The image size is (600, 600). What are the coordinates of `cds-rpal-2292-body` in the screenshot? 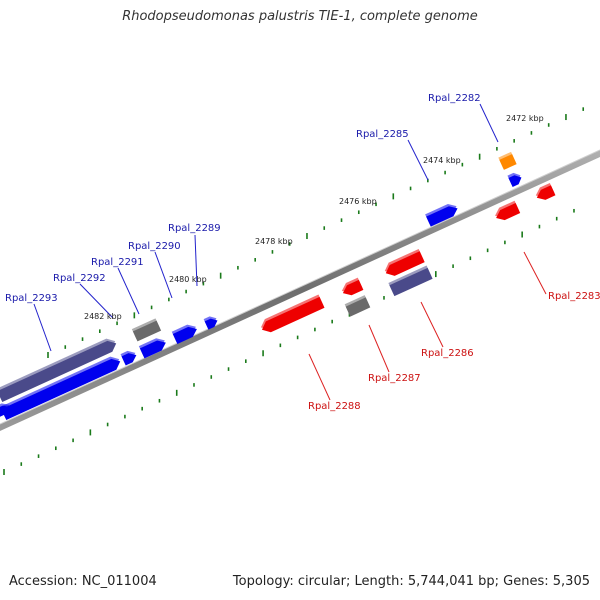 It's located at (129, 359).